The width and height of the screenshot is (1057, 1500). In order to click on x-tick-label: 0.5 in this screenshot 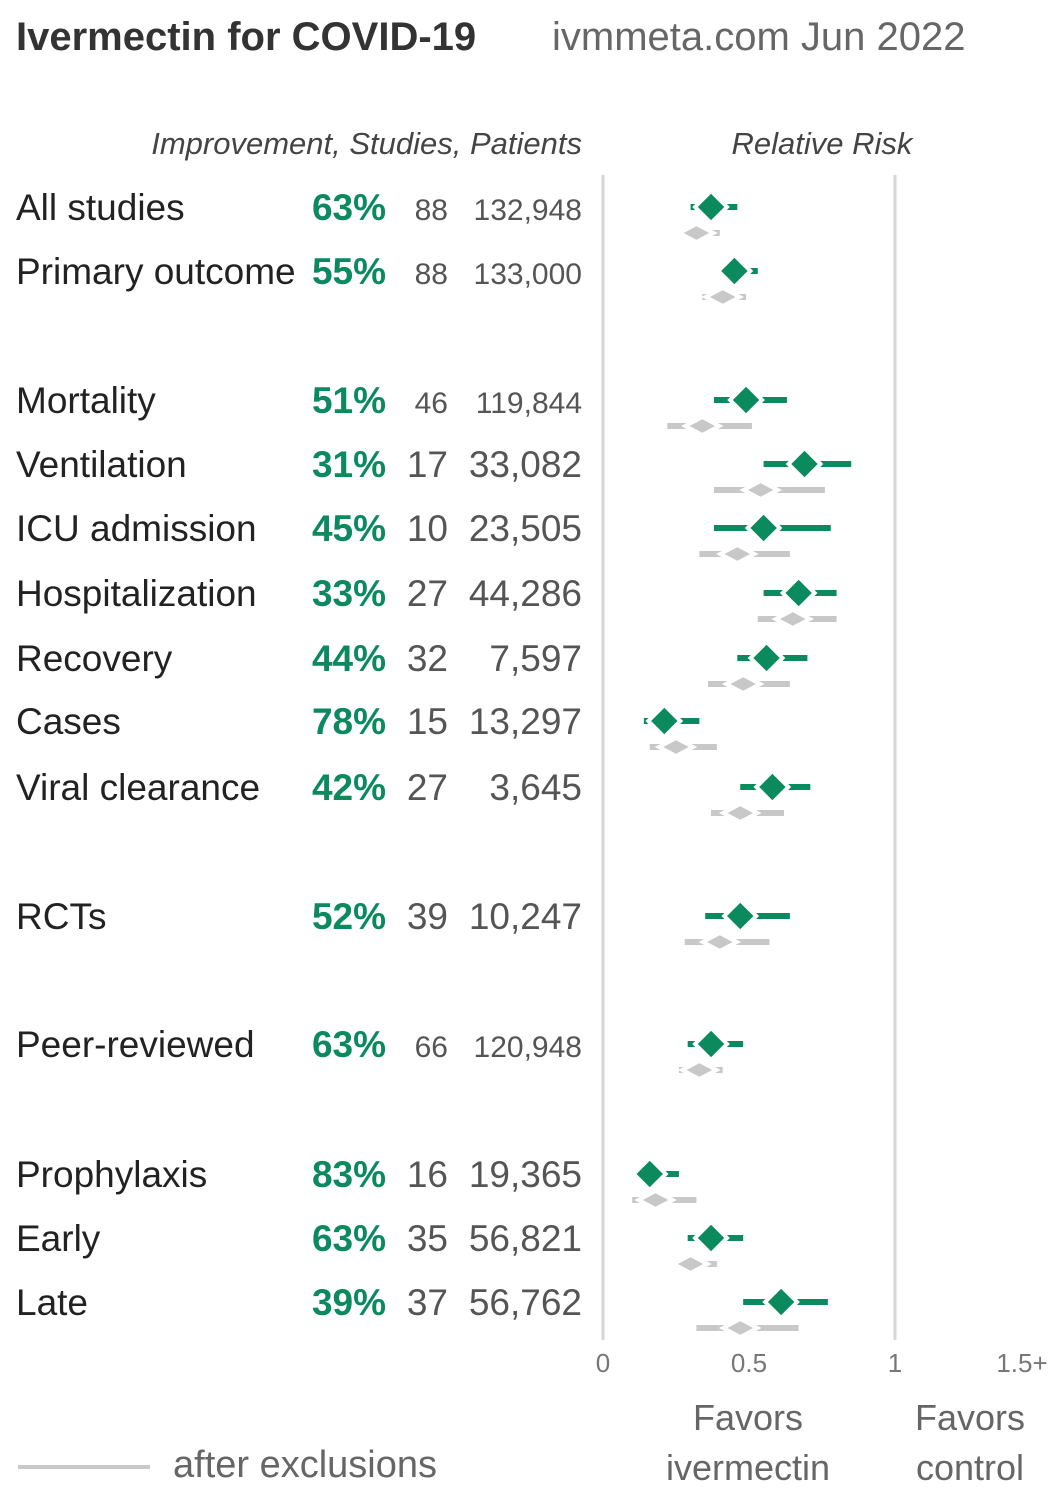, I will do `click(749, 1363)`.